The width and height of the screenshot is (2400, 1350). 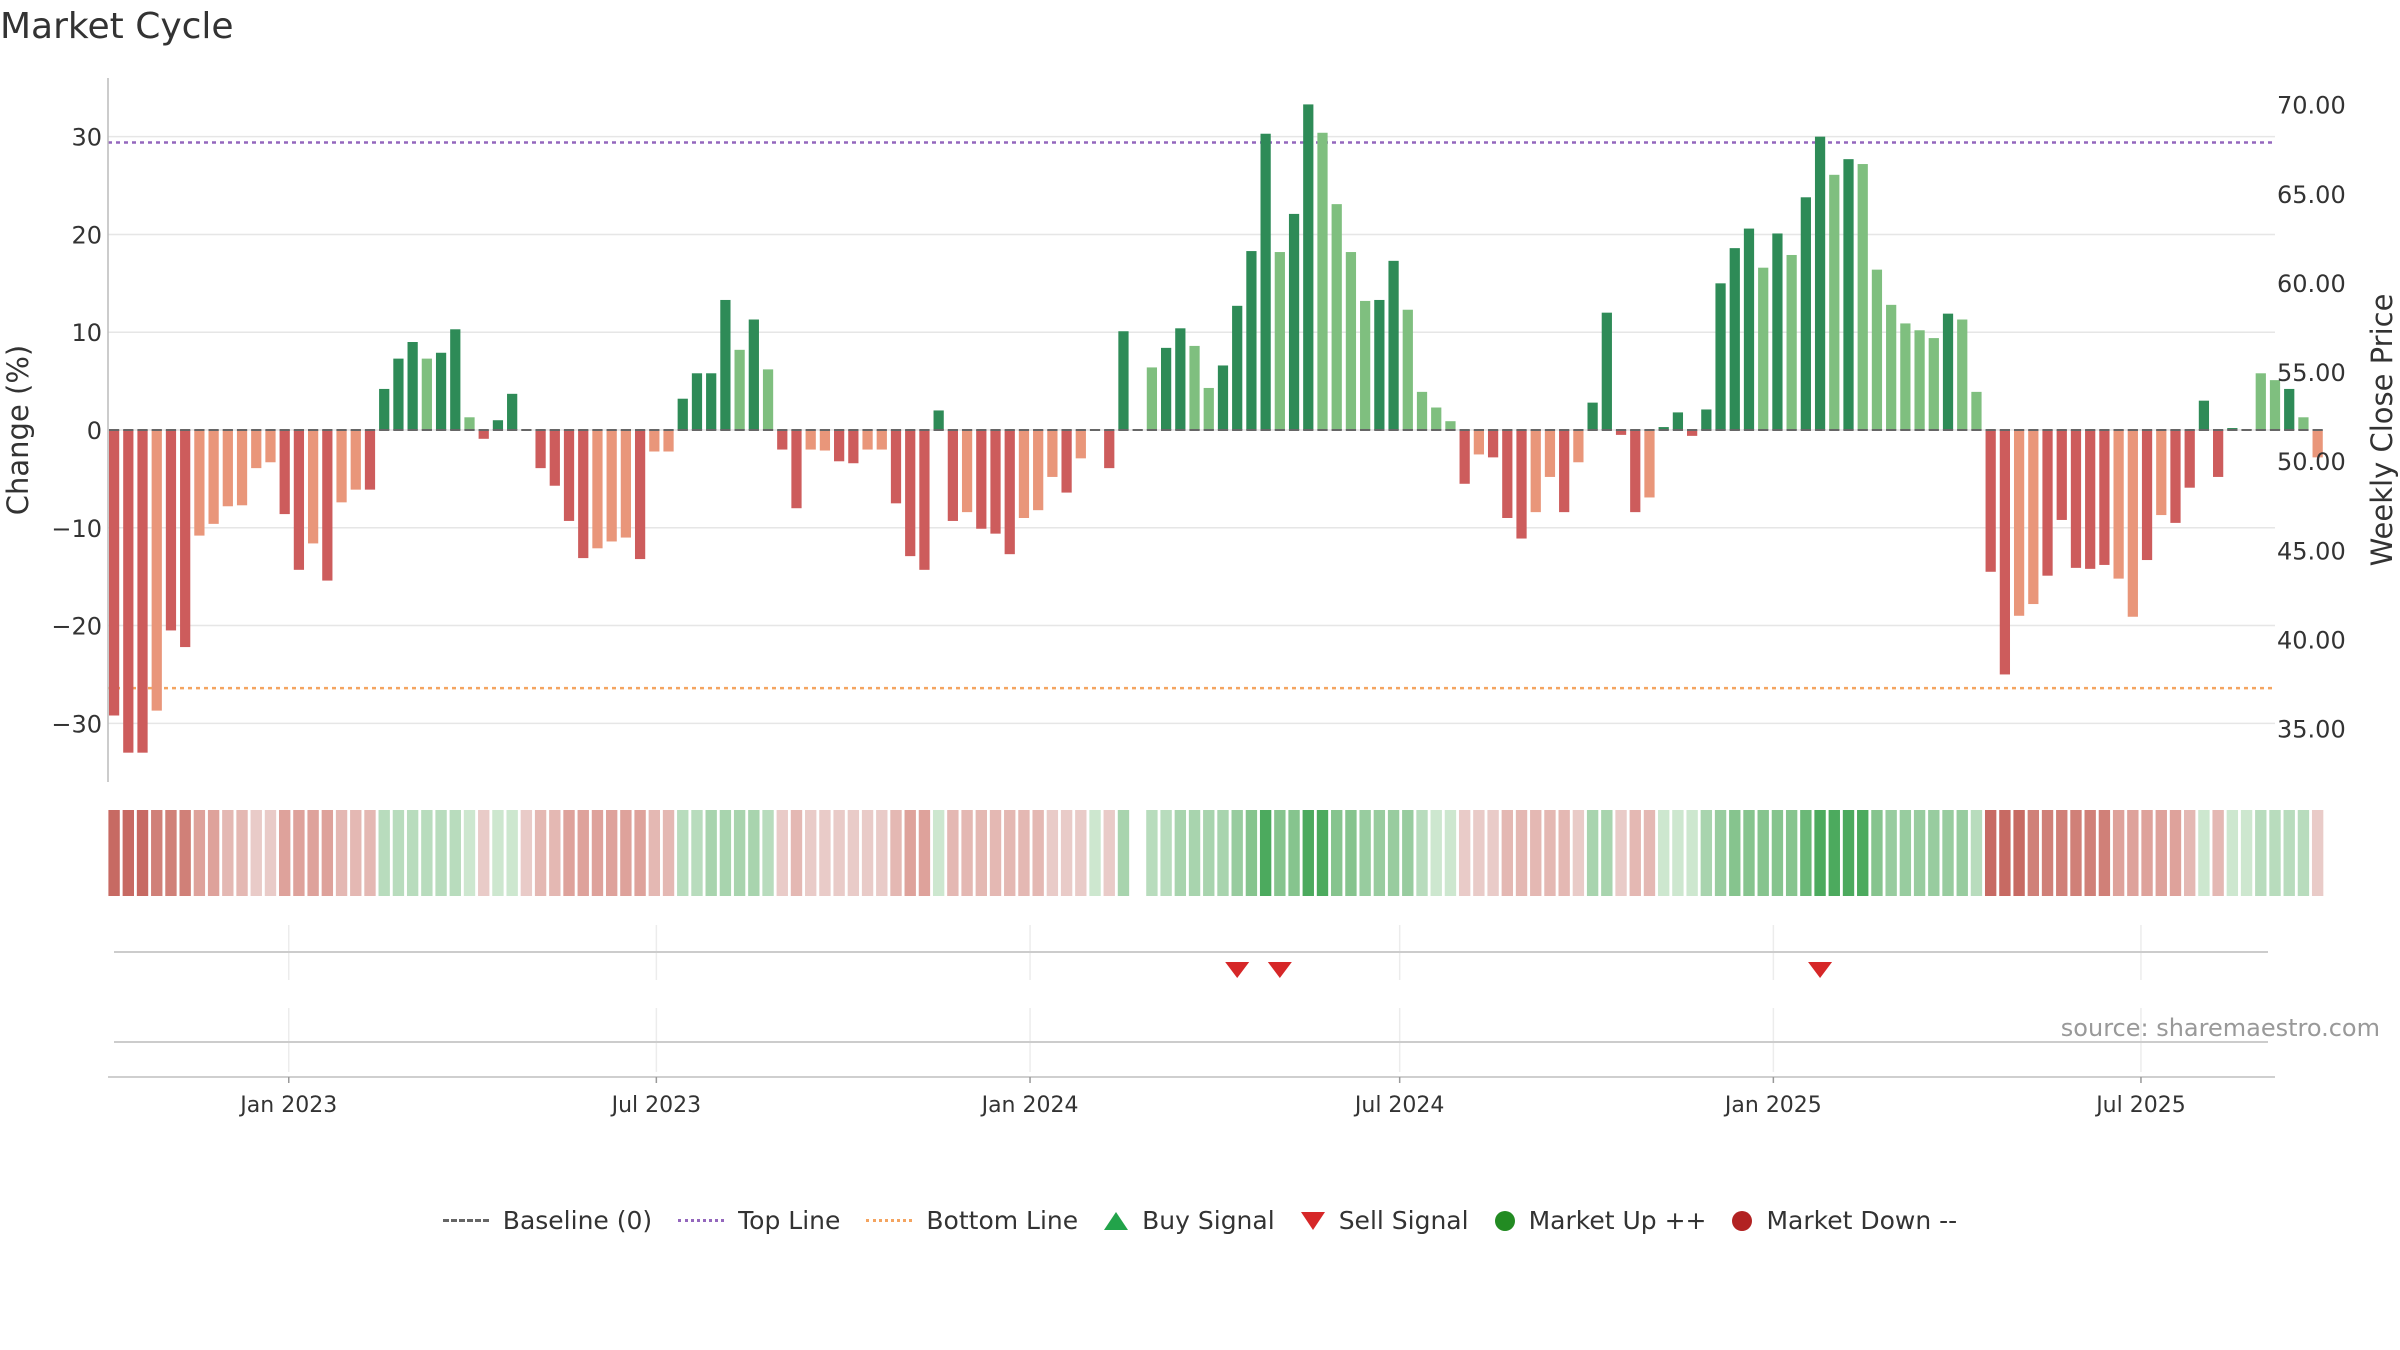 What do you see at coordinates (759, 1220) in the screenshot?
I see `legend-top-line: Top Line` at bounding box center [759, 1220].